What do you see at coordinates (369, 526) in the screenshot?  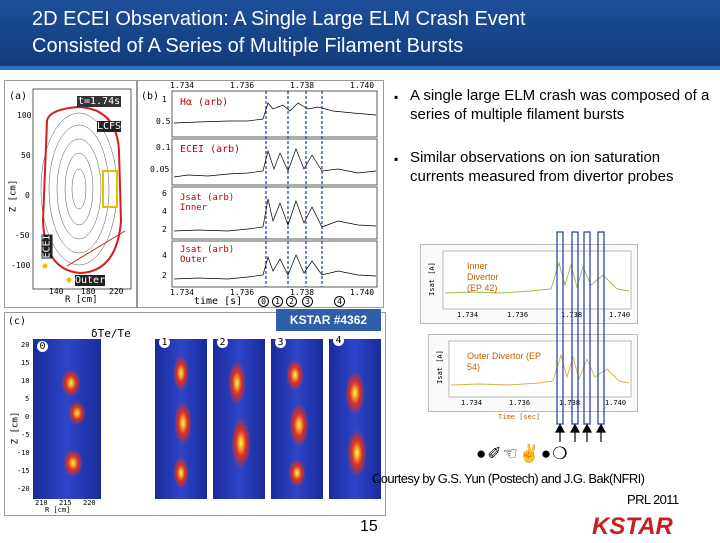 I see `page-number: 15` at bounding box center [369, 526].